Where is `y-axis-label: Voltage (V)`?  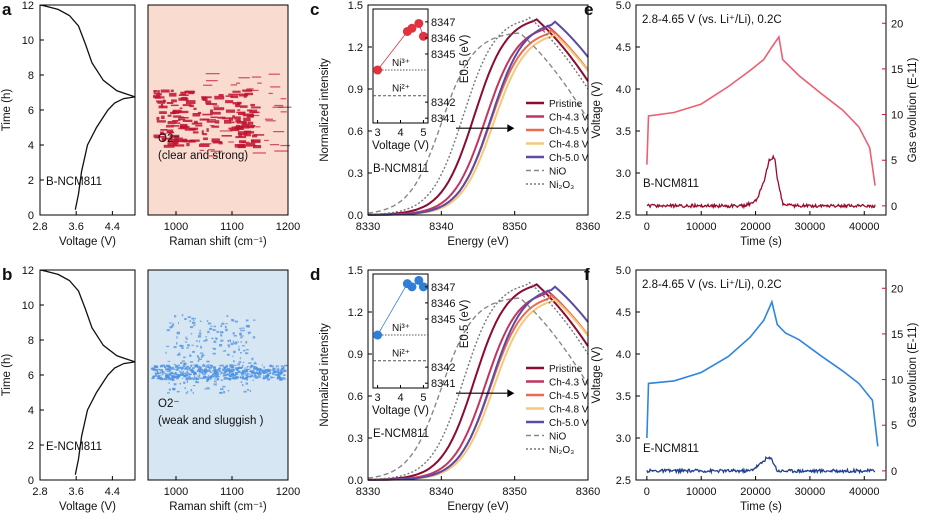
y-axis-label: Voltage (V) is located at coordinates (597, 374).